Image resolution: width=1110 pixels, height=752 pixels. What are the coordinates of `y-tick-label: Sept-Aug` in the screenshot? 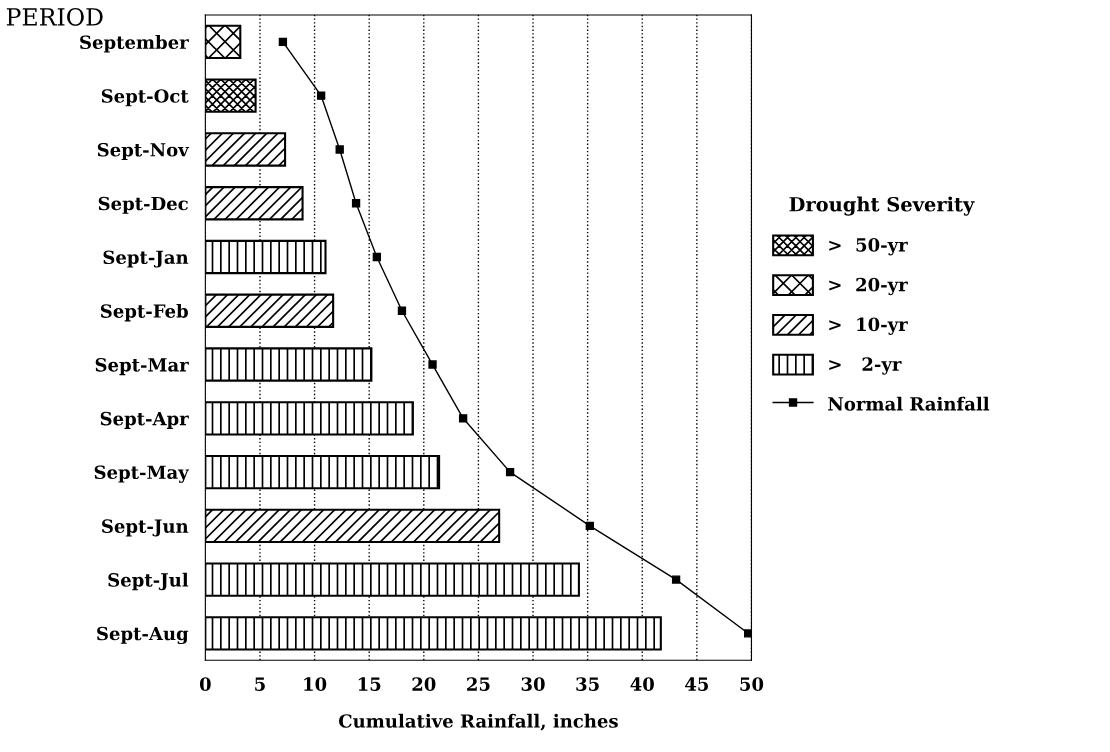 It's located at (143, 635).